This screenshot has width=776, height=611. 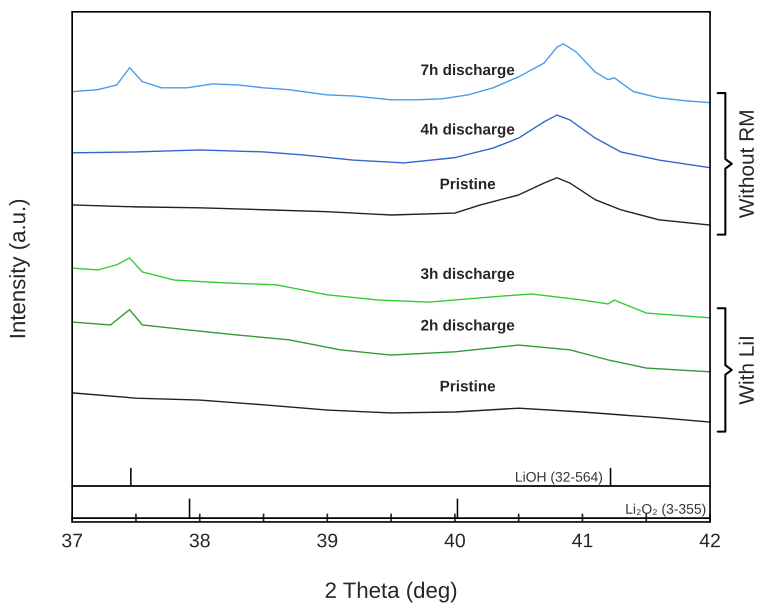 What do you see at coordinates (467, 326) in the screenshot?
I see `series-label: 2h discharge` at bounding box center [467, 326].